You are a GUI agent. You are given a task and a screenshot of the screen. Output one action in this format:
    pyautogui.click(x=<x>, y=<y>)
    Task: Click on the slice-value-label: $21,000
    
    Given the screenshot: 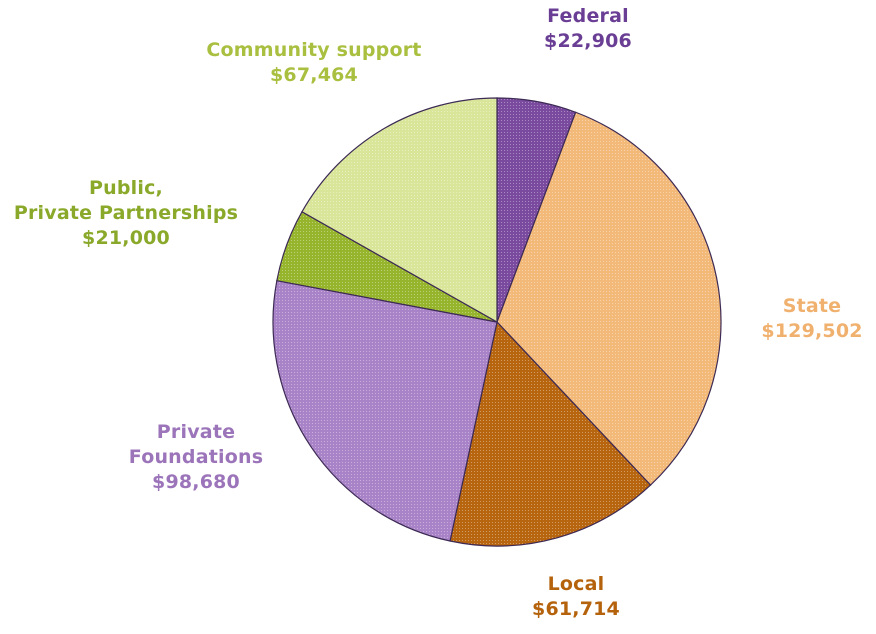 What is the action you would take?
    pyautogui.click(x=126, y=238)
    